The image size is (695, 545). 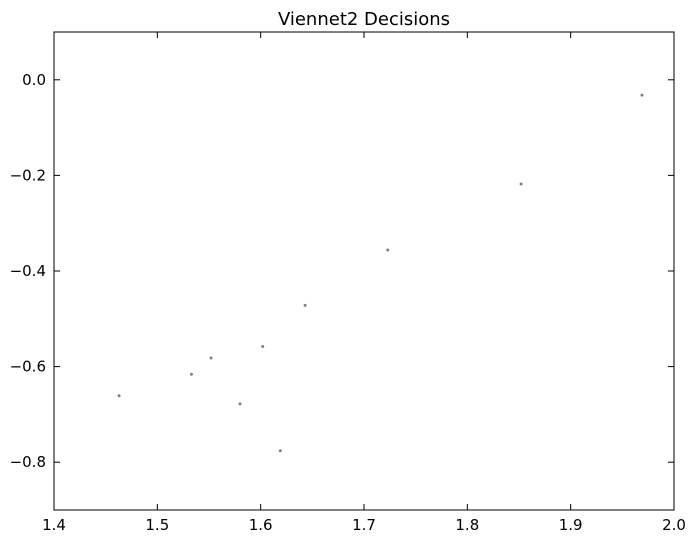 I want to click on y-tick-label: −0.6, so click(x=28, y=367).